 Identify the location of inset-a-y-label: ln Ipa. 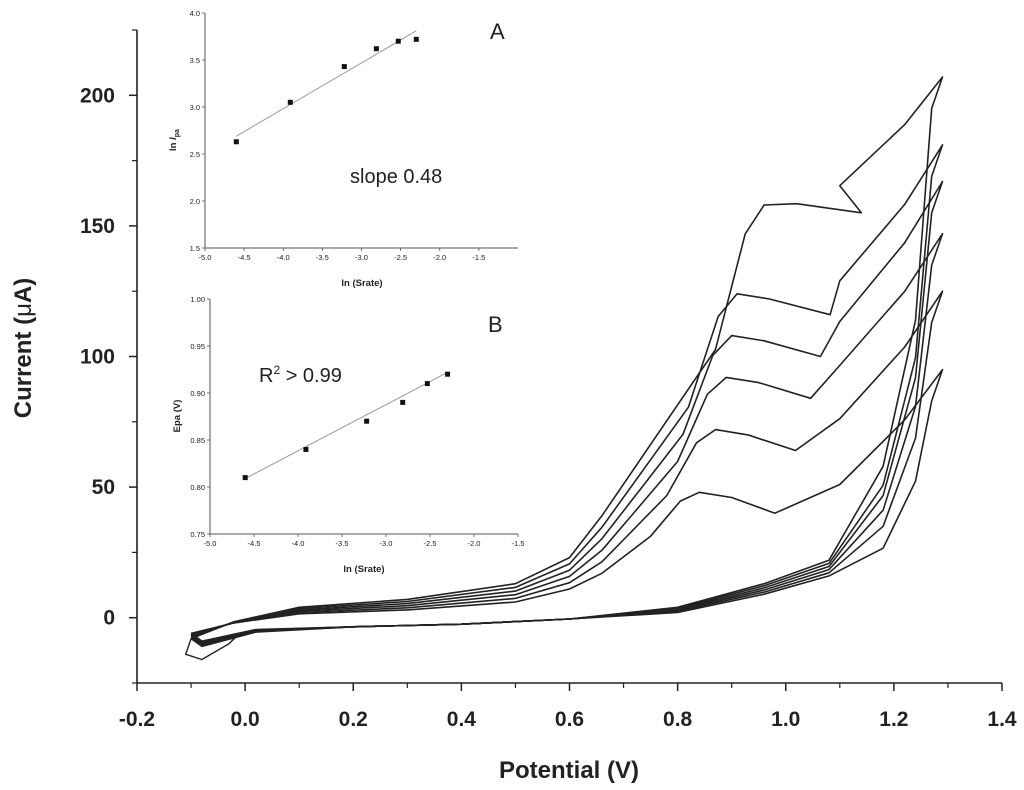
(174, 140).